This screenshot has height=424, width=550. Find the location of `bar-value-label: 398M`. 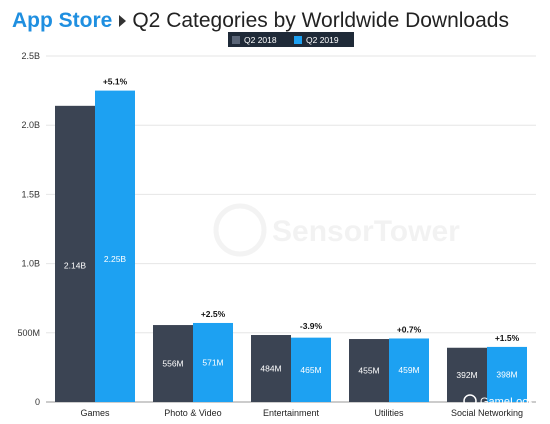

bar-value-label: 398M is located at coordinates (506, 374).